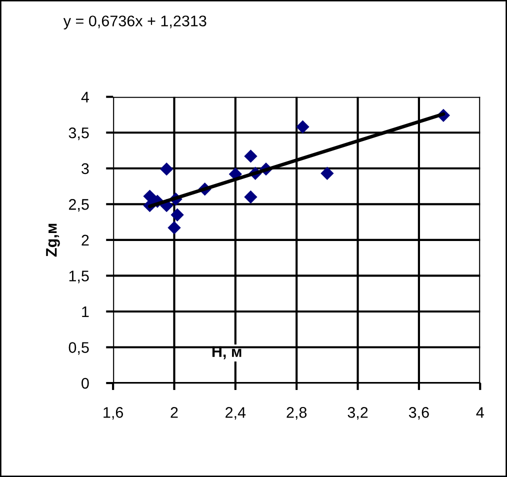 The height and width of the screenshot is (477, 507). Describe the element at coordinates (85, 383) in the screenshot. I see `y-tick-label: 0` at that location.